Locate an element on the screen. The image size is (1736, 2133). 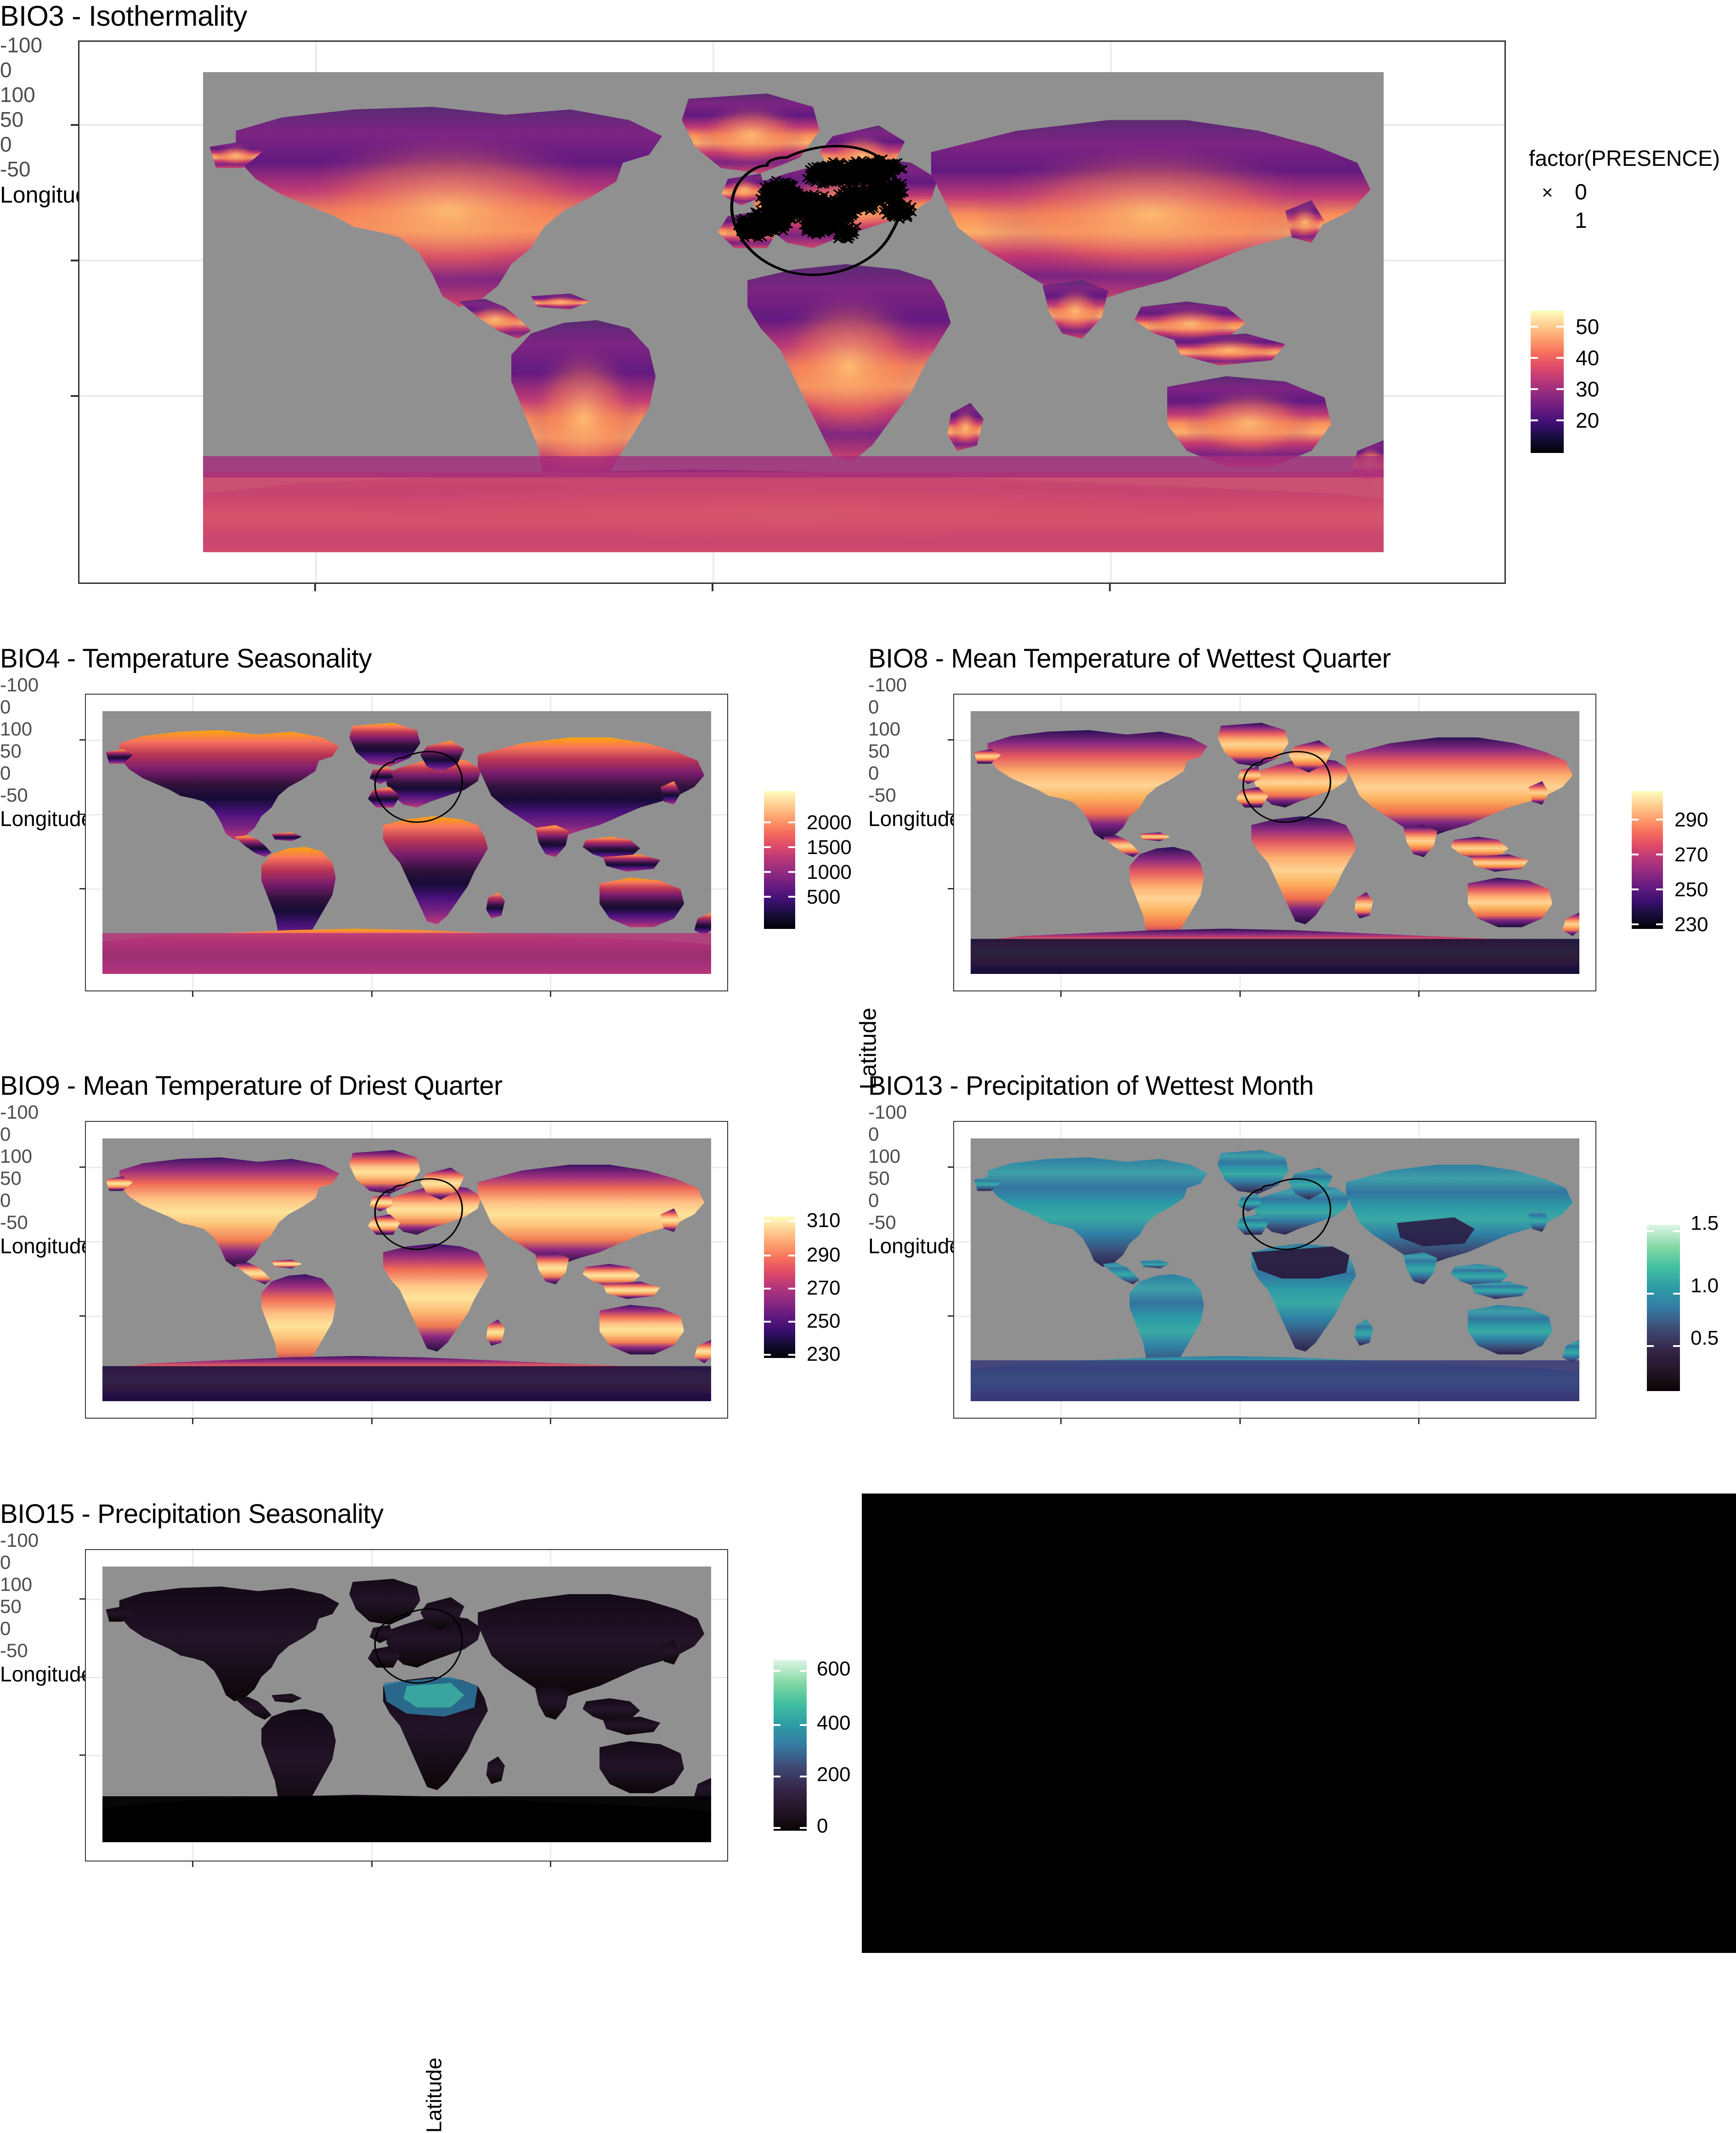
colorbar-label-bio9: 290 is located at coordinates (824, 1255).